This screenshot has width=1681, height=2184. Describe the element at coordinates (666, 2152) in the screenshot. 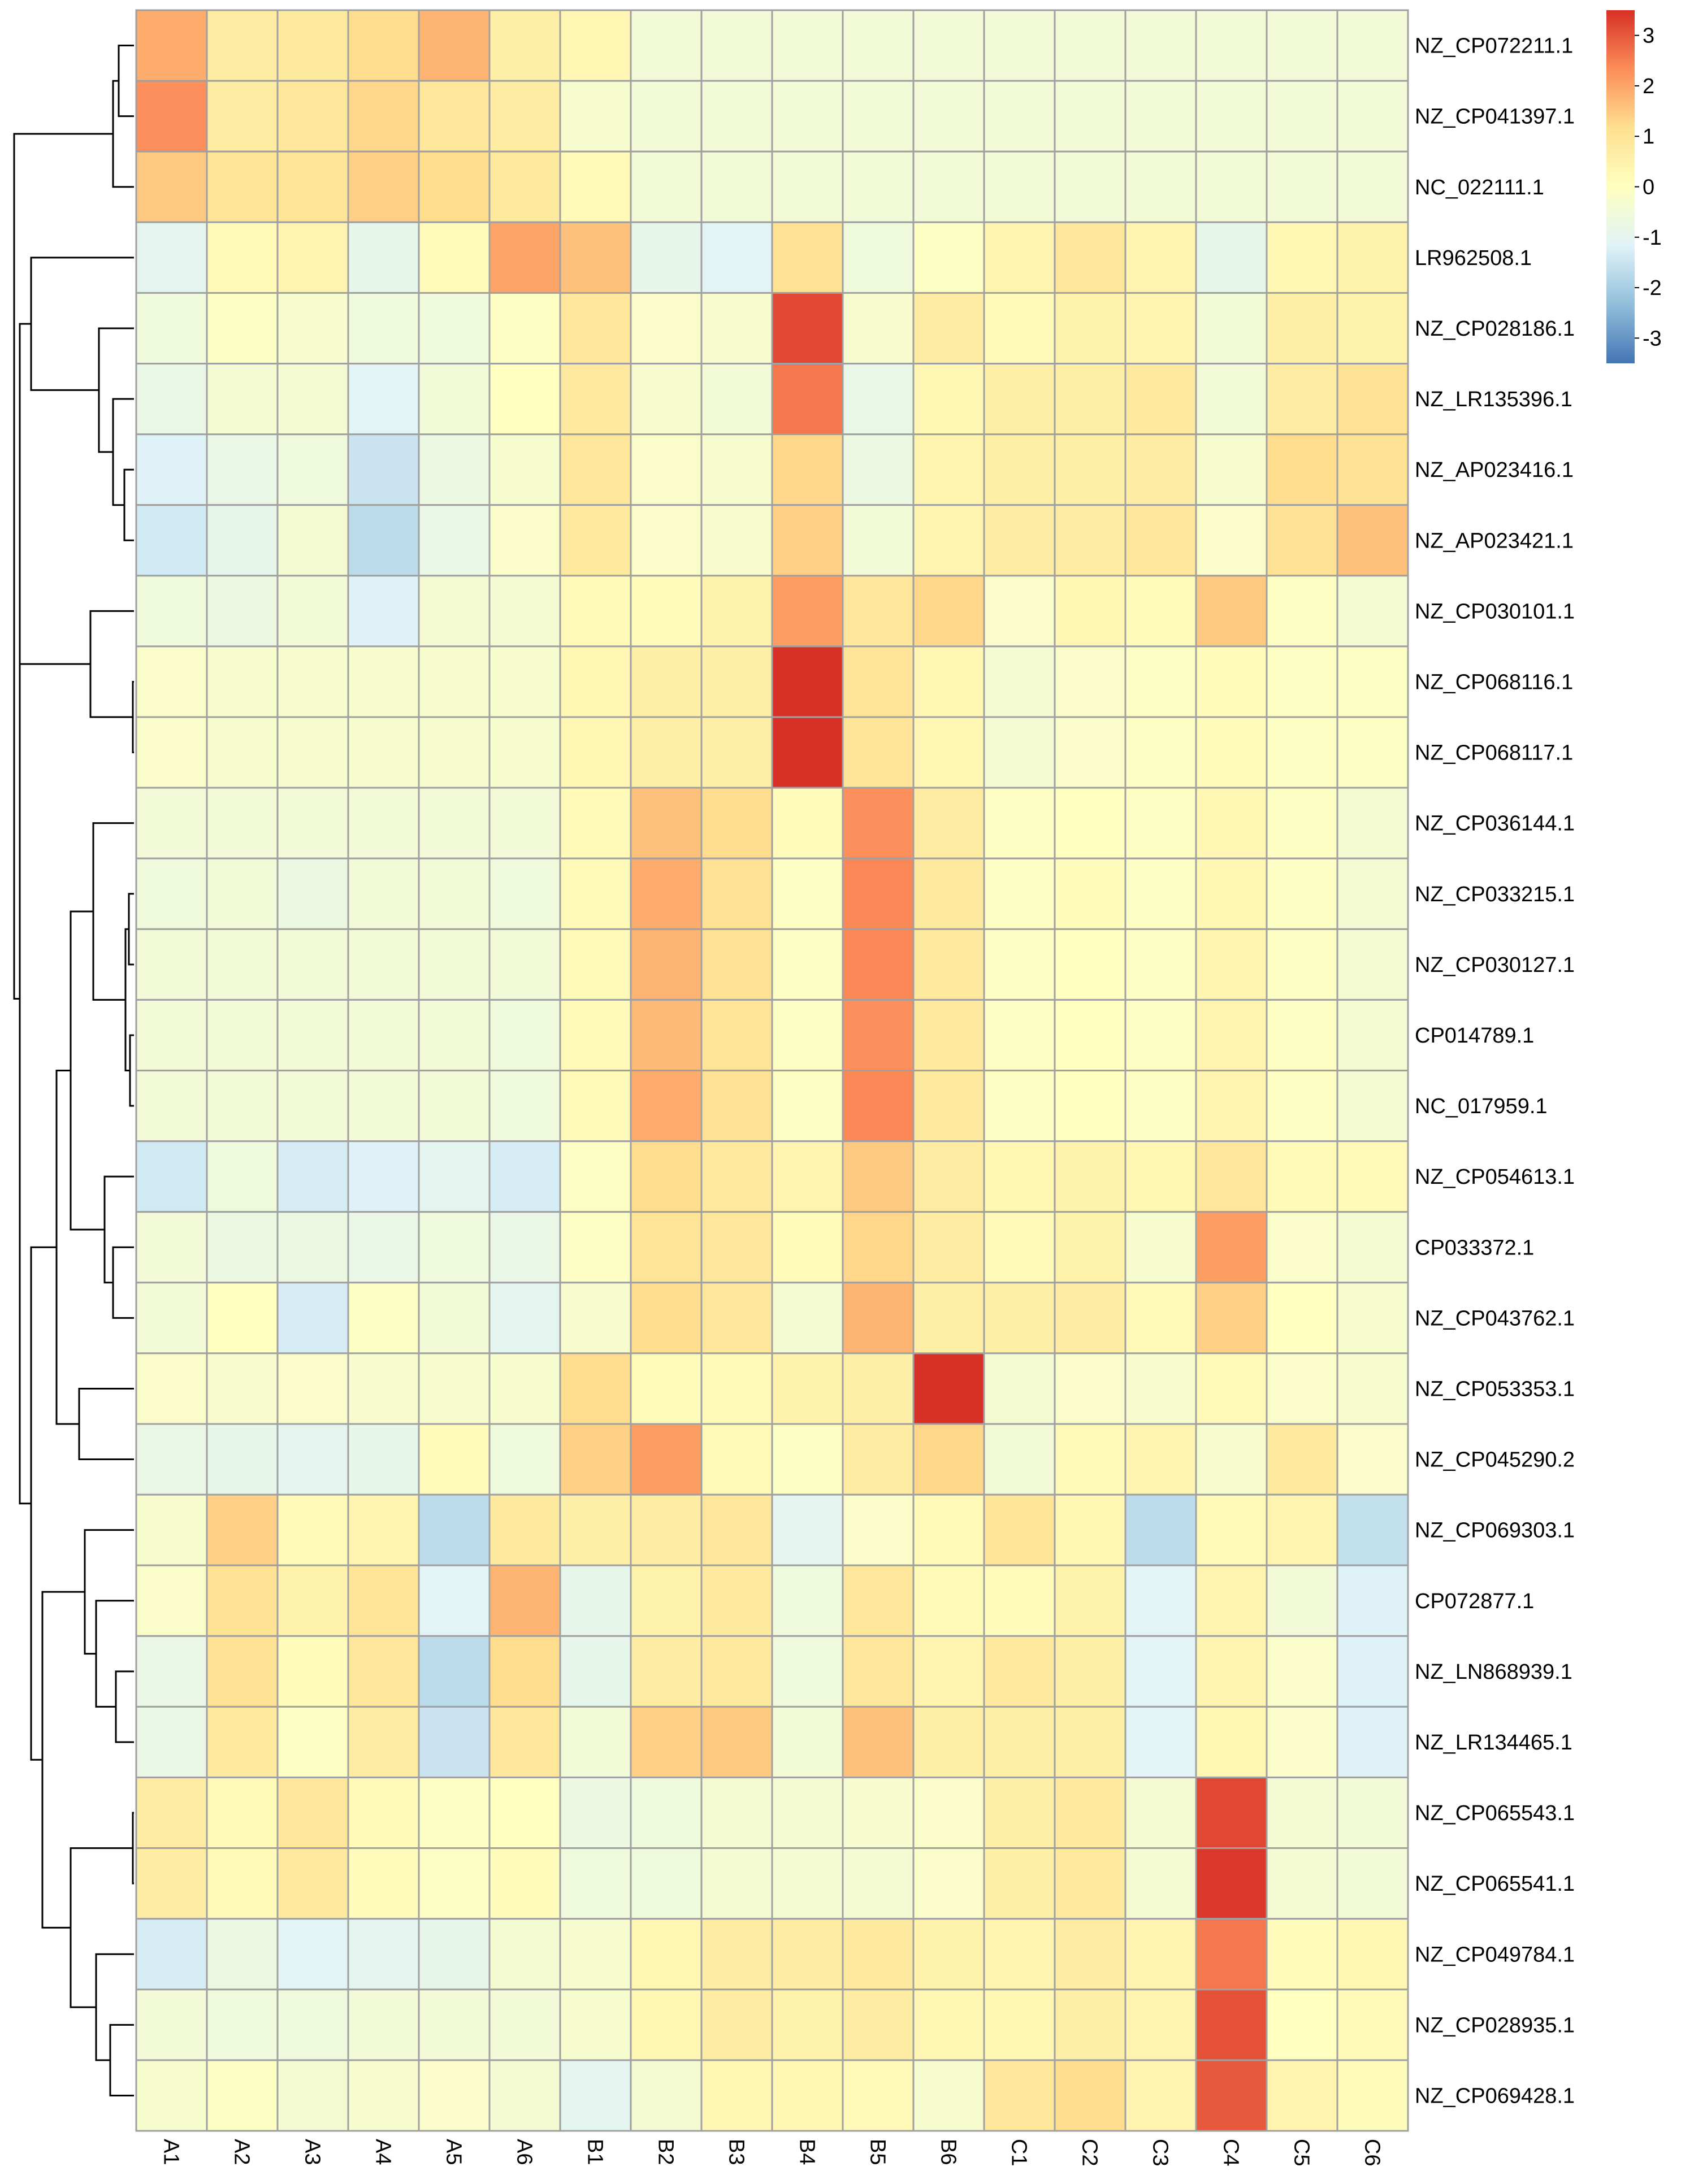

I see `column-label: B2` at that location.